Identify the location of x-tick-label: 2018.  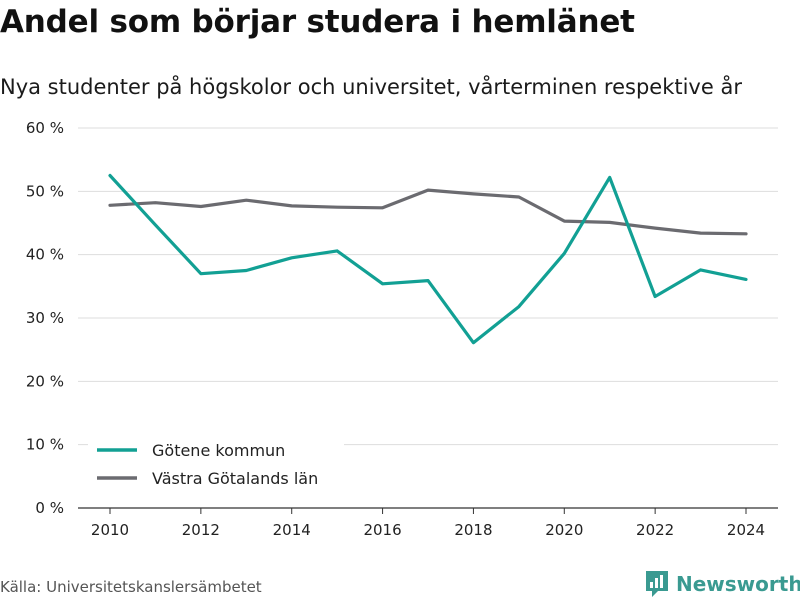
(473, 530).